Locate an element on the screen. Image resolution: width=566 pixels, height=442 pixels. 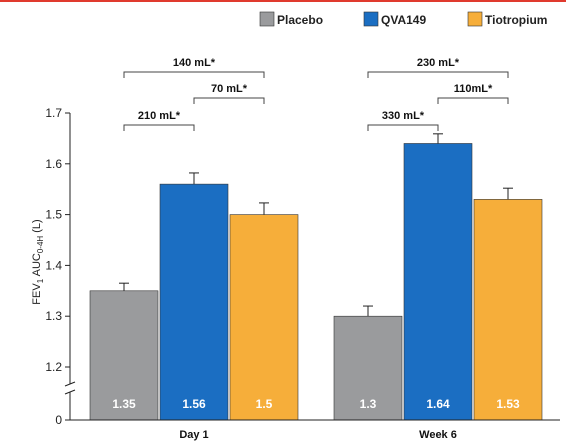
bar-placebo-day1 is located at coordinates (124, 355).